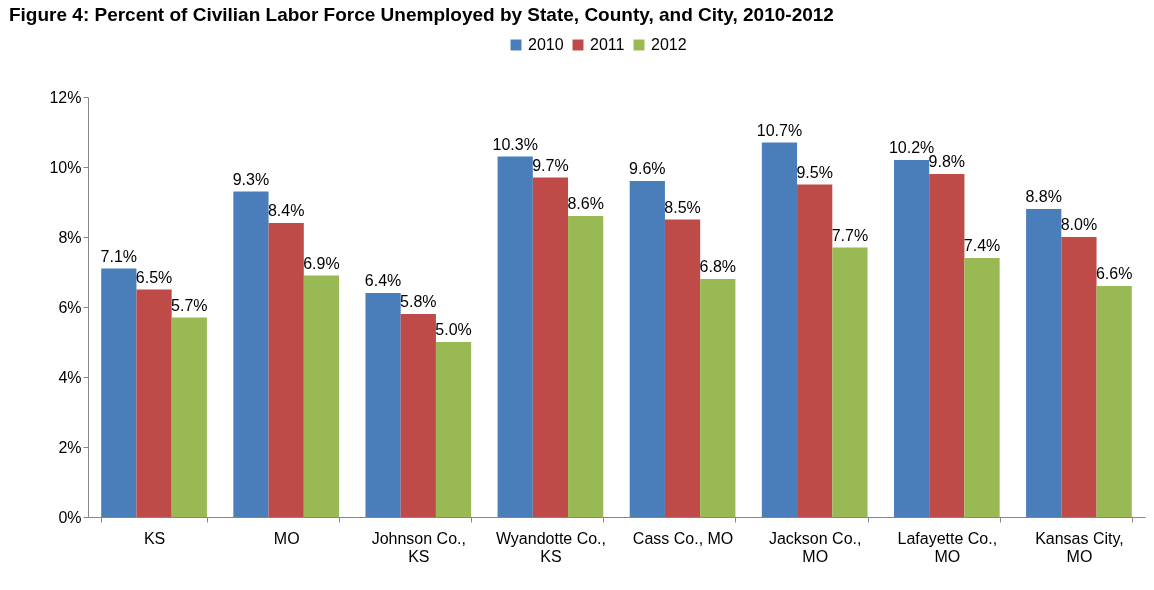 The height and width of the screenshot is (590, 1154). Describe the element at coordinates (815, 547) in the screenshot. I see `x-tick-label: Jackson Co., MO` at that location.